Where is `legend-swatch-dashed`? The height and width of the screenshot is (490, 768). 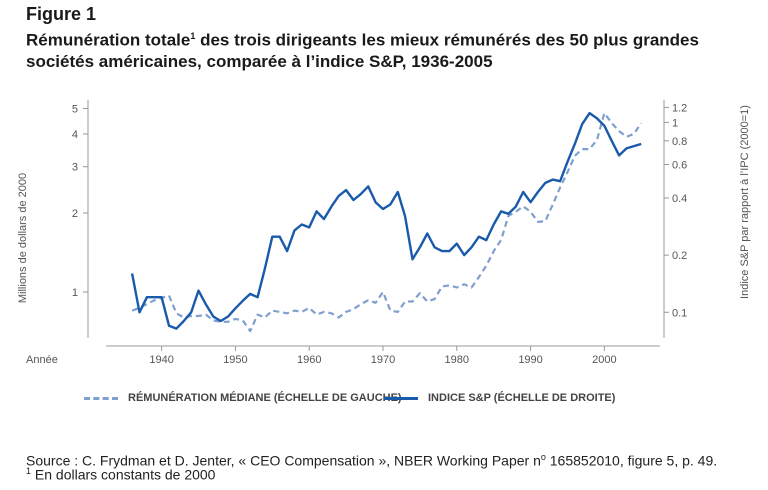 legend-swatch-dashed is located at coordinates (101, 398).